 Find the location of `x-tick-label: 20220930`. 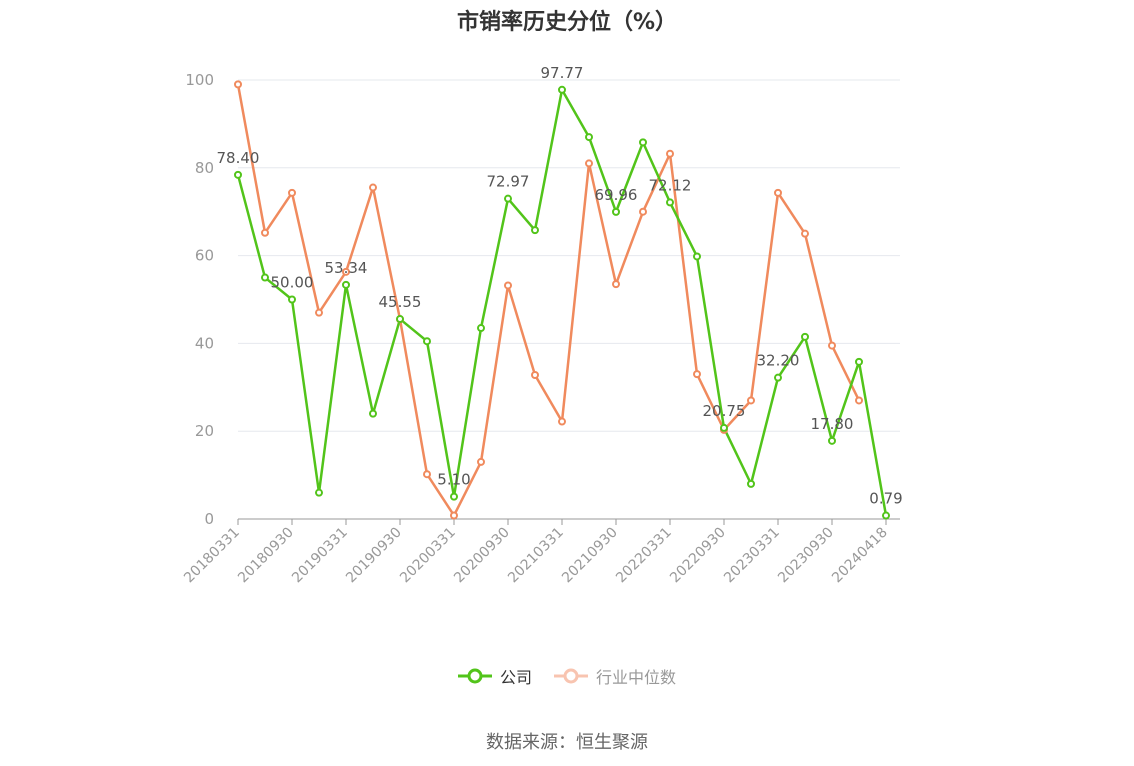

x-tick-label: 20220930 is located at coordinates (698, 556).